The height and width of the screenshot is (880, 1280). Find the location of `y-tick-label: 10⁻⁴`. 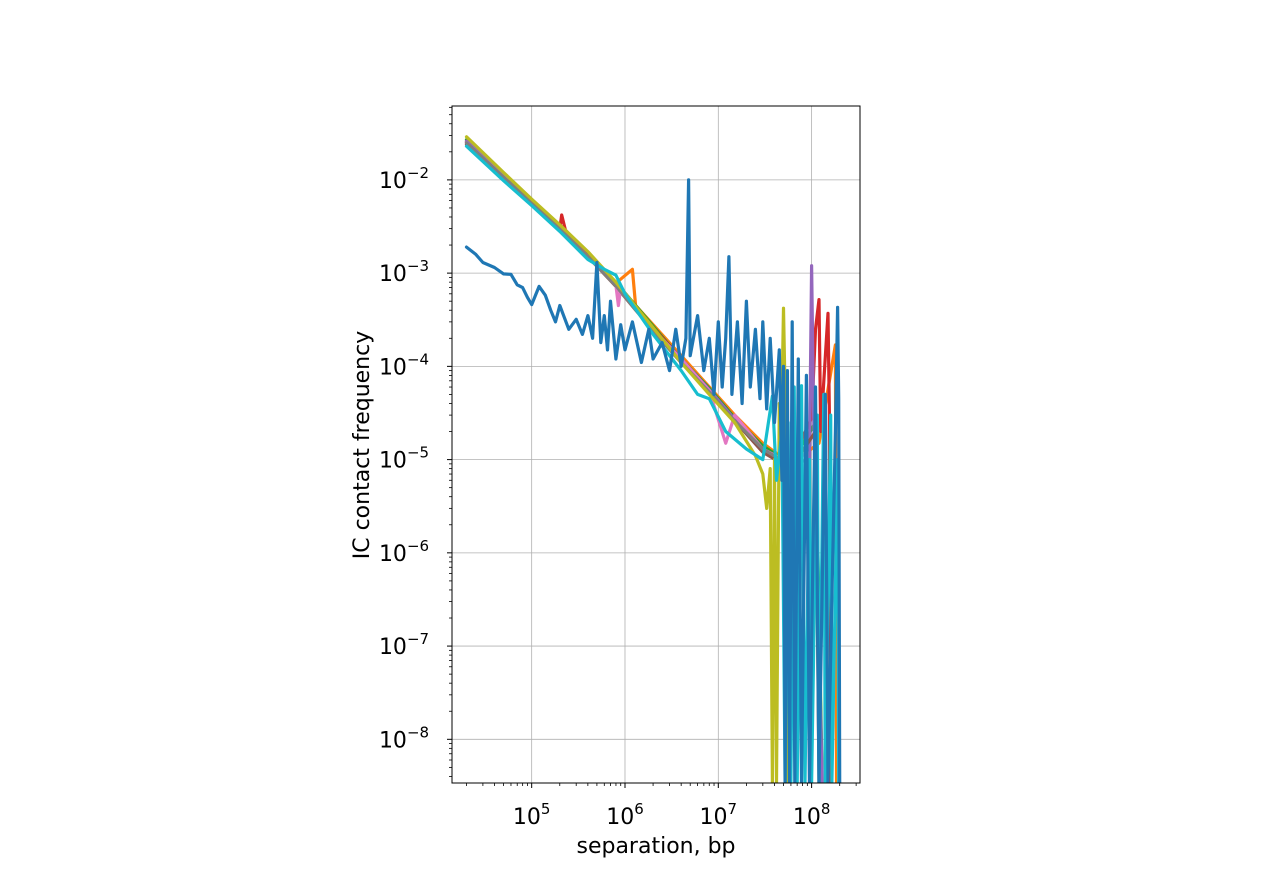

y-tick-label: 10⁻⁴ is located at coordinates (404, 365).